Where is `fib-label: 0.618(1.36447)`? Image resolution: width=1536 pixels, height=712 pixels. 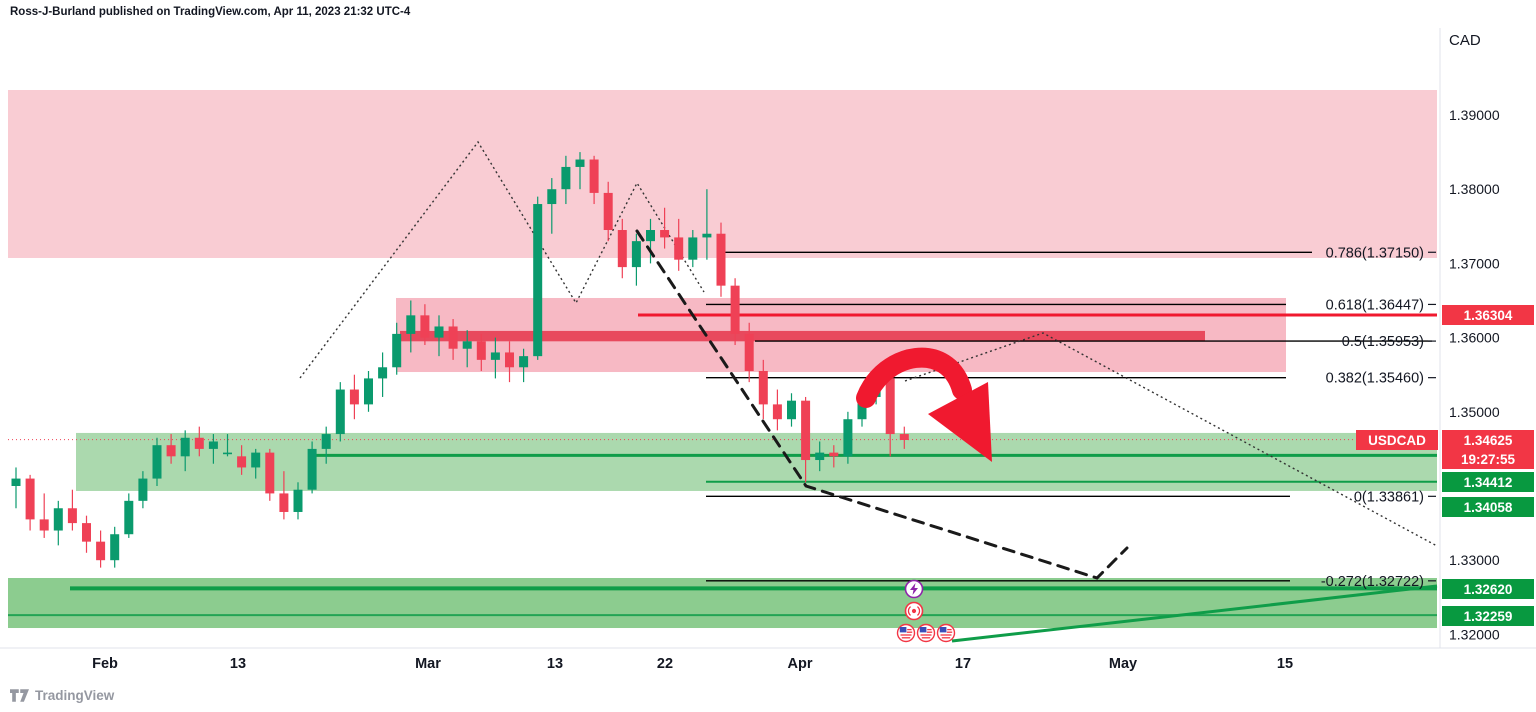
fib-label: 0.618(1.36447) is located at coordinates (1375, 305).